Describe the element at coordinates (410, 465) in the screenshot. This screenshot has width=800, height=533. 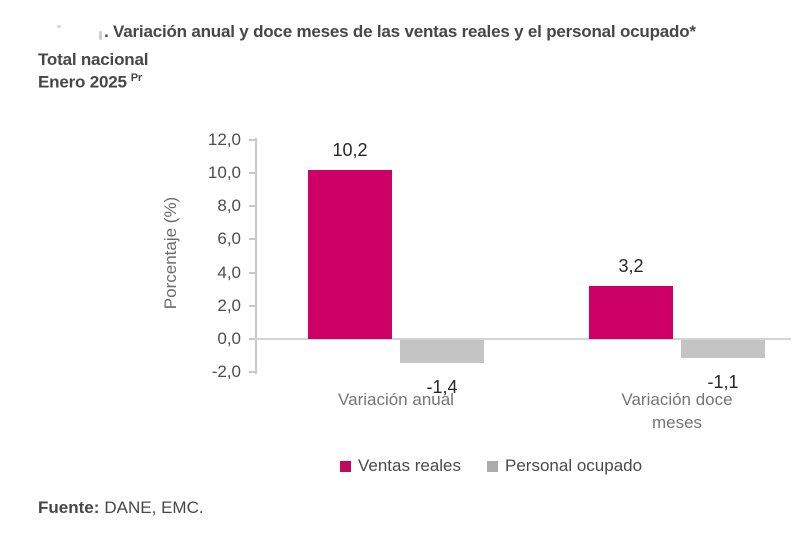
I see `legend-label: Ventas reales` at that location.